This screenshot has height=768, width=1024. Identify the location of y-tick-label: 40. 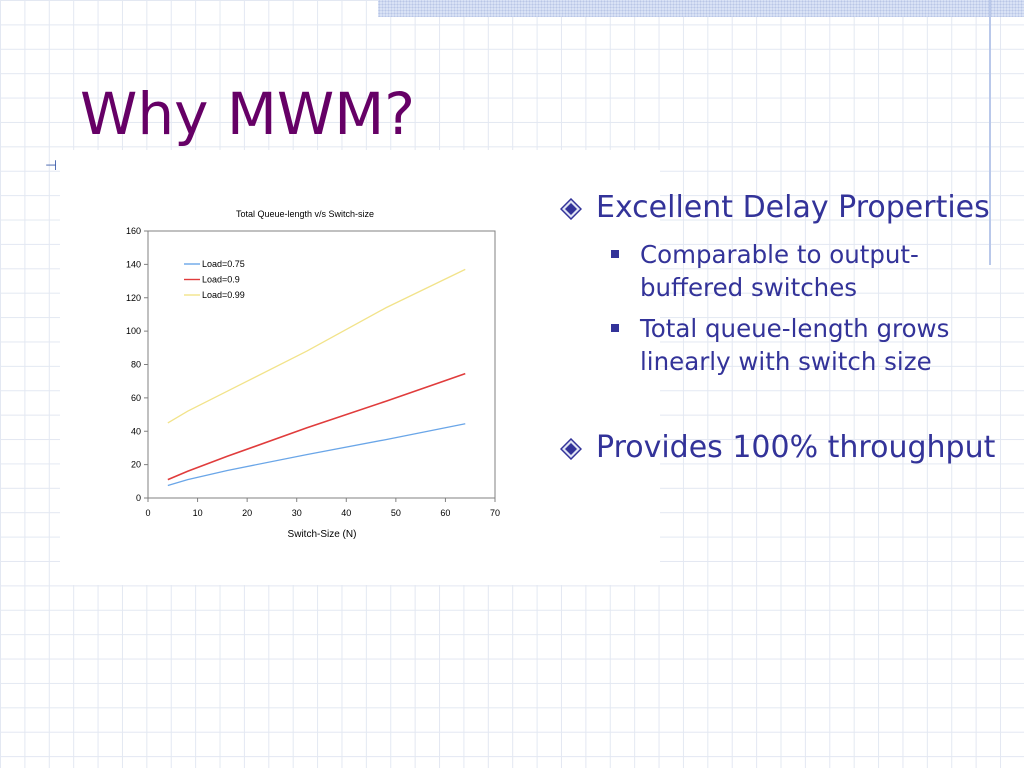
(136, 431).